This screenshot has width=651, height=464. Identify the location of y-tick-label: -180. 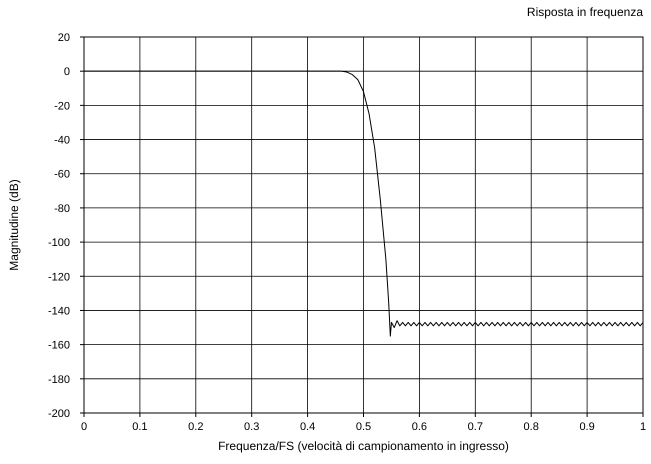
(59, 380).